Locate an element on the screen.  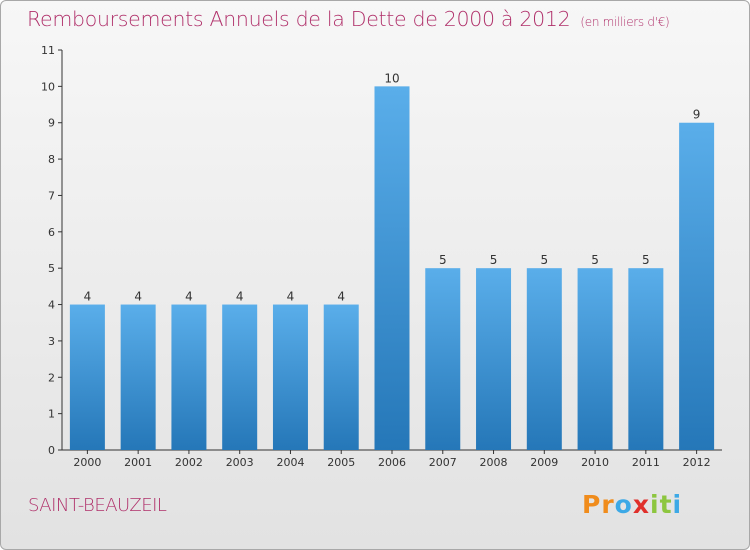
x-tick-label: 2008 is located at coordinates (494, 462).